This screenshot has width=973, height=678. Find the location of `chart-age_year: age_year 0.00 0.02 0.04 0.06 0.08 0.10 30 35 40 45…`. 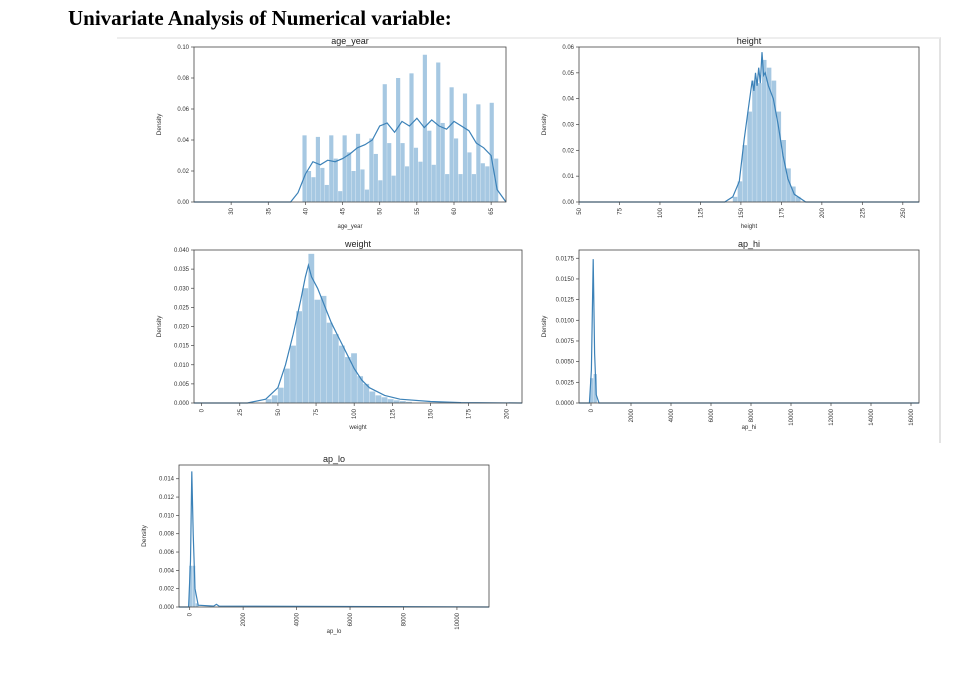

chart-age_year: age_year 0.00 0.02 0.04 0.06 0.08 0.10 30 35 40 45… is located at coordinates (331, 133).